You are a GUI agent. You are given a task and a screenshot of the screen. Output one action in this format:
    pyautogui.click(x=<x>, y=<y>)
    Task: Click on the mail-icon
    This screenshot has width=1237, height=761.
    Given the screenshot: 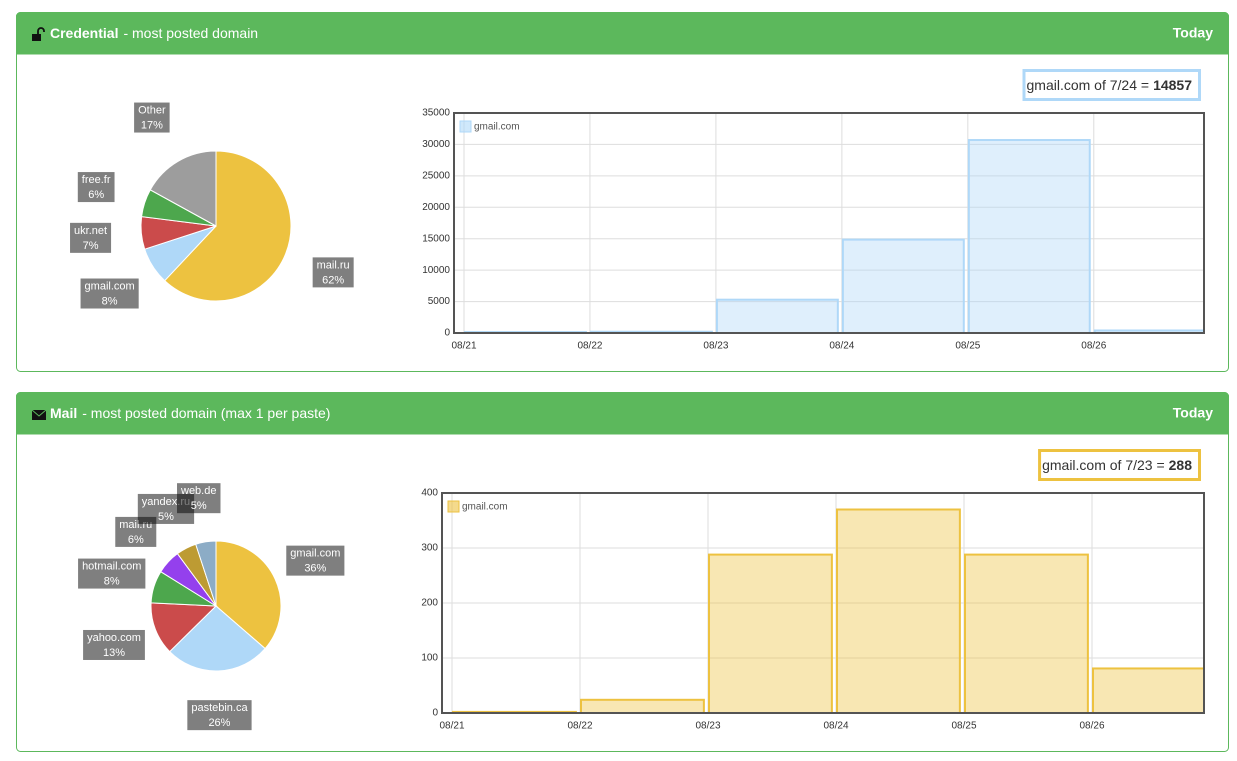 What is the action you would take?
    pyautogui.click(x=39, y=415)
    